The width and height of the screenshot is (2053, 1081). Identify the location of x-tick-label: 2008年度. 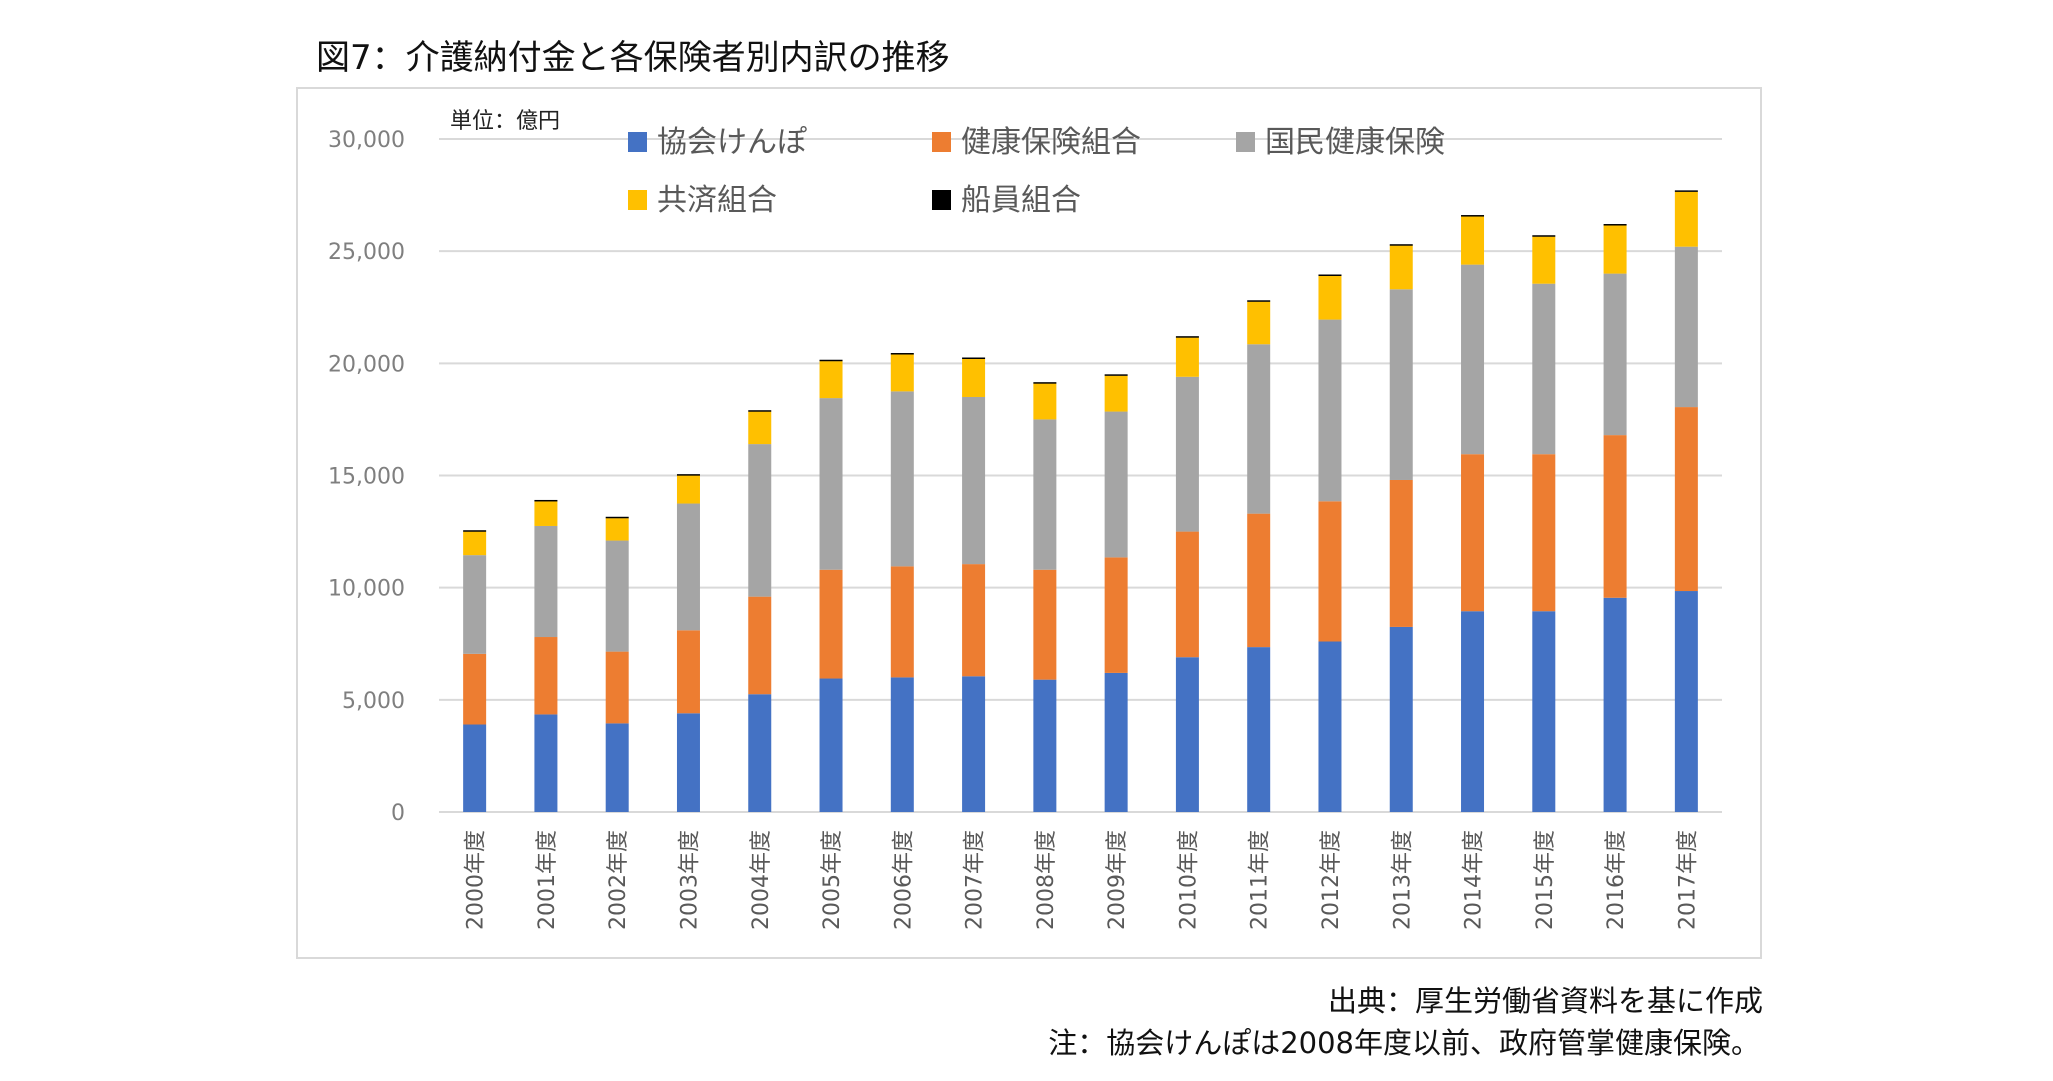
(1046, 880).